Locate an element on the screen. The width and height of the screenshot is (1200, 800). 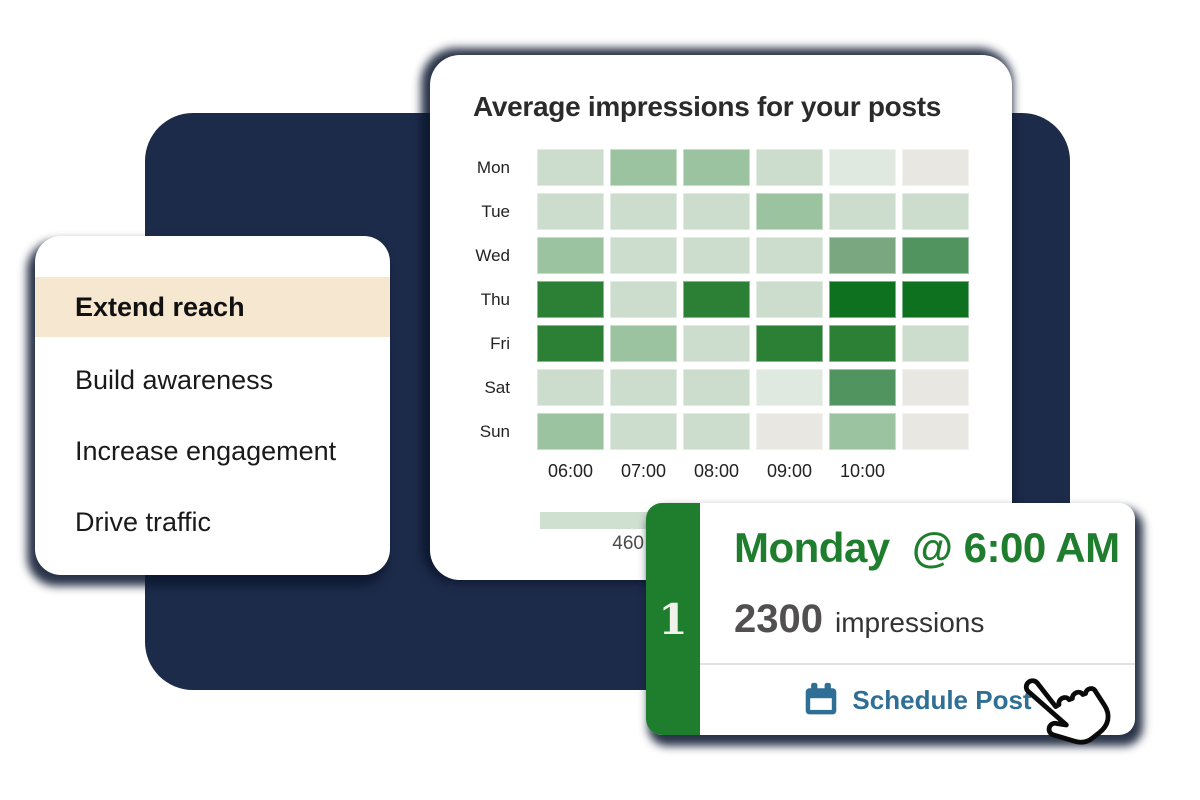
day-label: Thu is located at coordinates (495, 299).